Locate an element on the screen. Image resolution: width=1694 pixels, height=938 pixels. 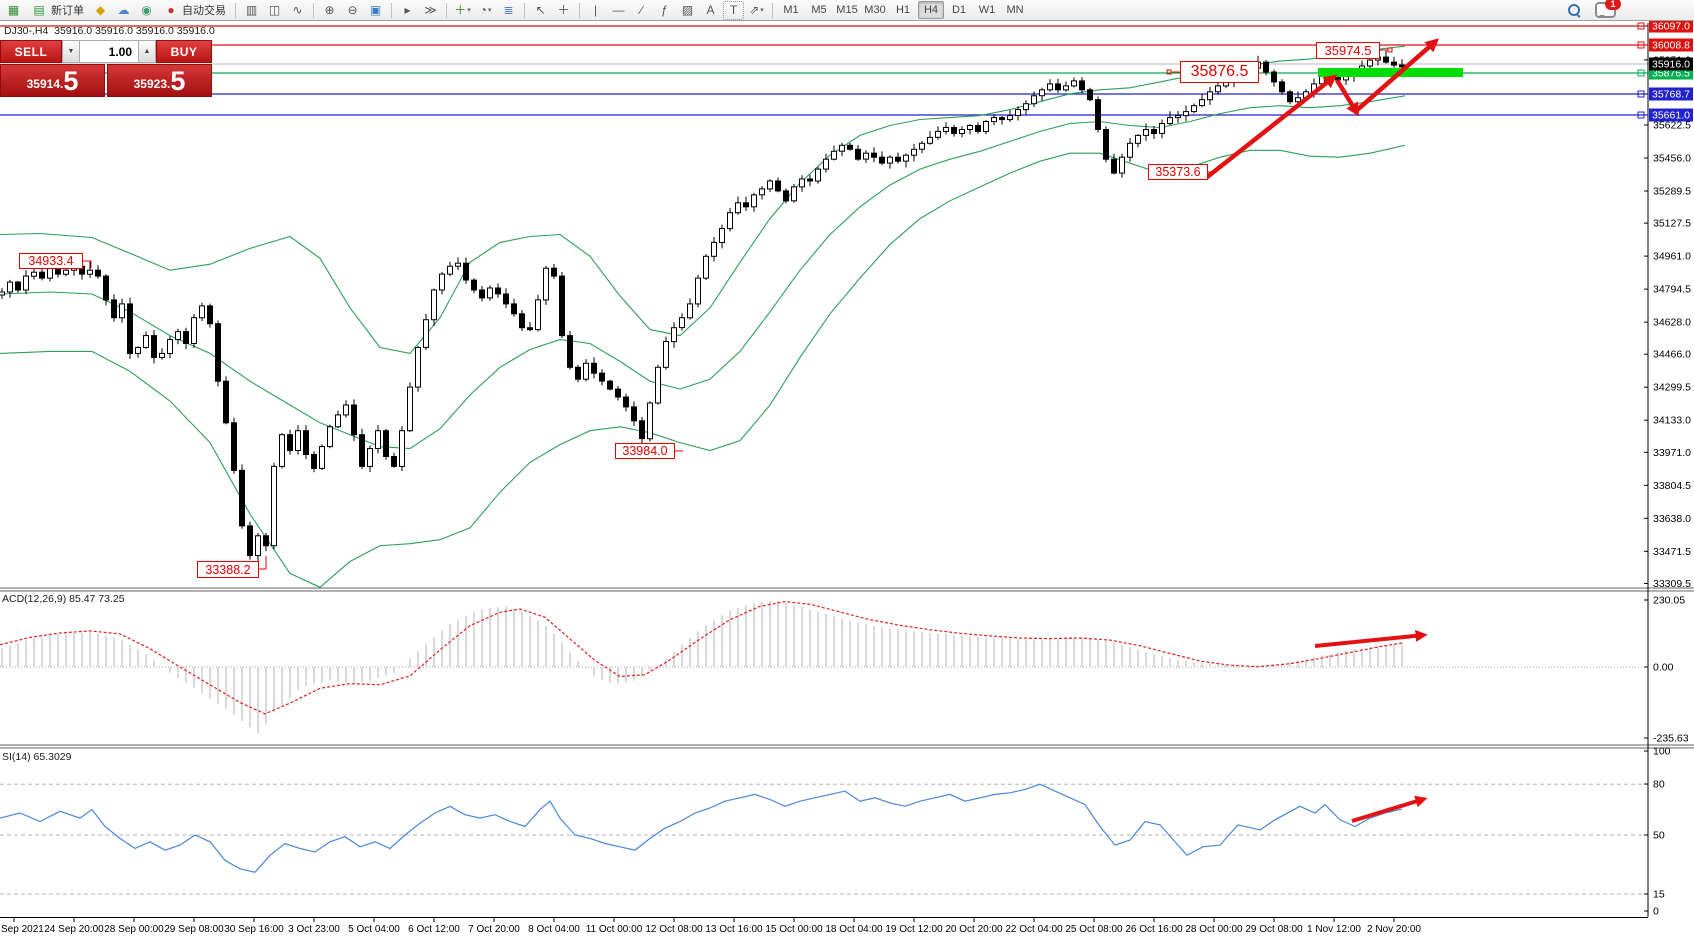
price-callout: 35876.5 is located at coordinates (1219, 72).